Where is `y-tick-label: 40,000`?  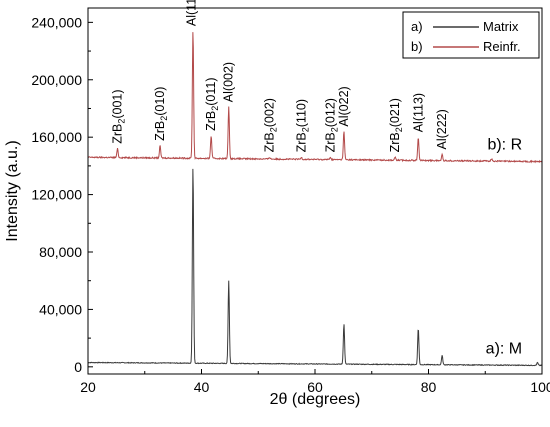
y-tick-label: 40,000 is located at coordinates (60, 309).